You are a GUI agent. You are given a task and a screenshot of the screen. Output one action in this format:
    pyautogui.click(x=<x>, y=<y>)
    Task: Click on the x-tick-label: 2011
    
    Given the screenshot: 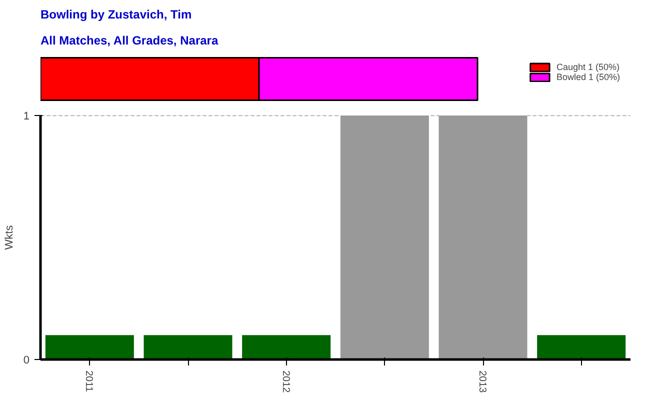 What is the action you would take?
    pyautogui.click(x=88, y=381)
    